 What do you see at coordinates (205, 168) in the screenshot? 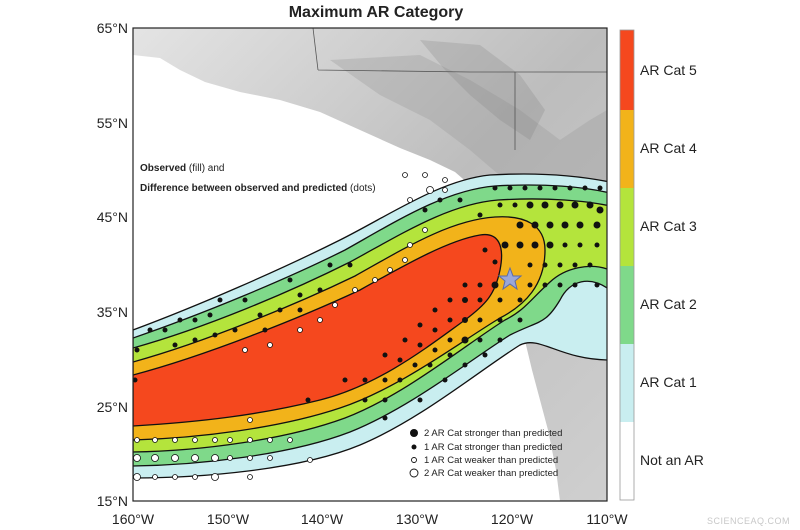
I see `annotation-line1-rest: (fill) and` at bounding box center [205, 168].